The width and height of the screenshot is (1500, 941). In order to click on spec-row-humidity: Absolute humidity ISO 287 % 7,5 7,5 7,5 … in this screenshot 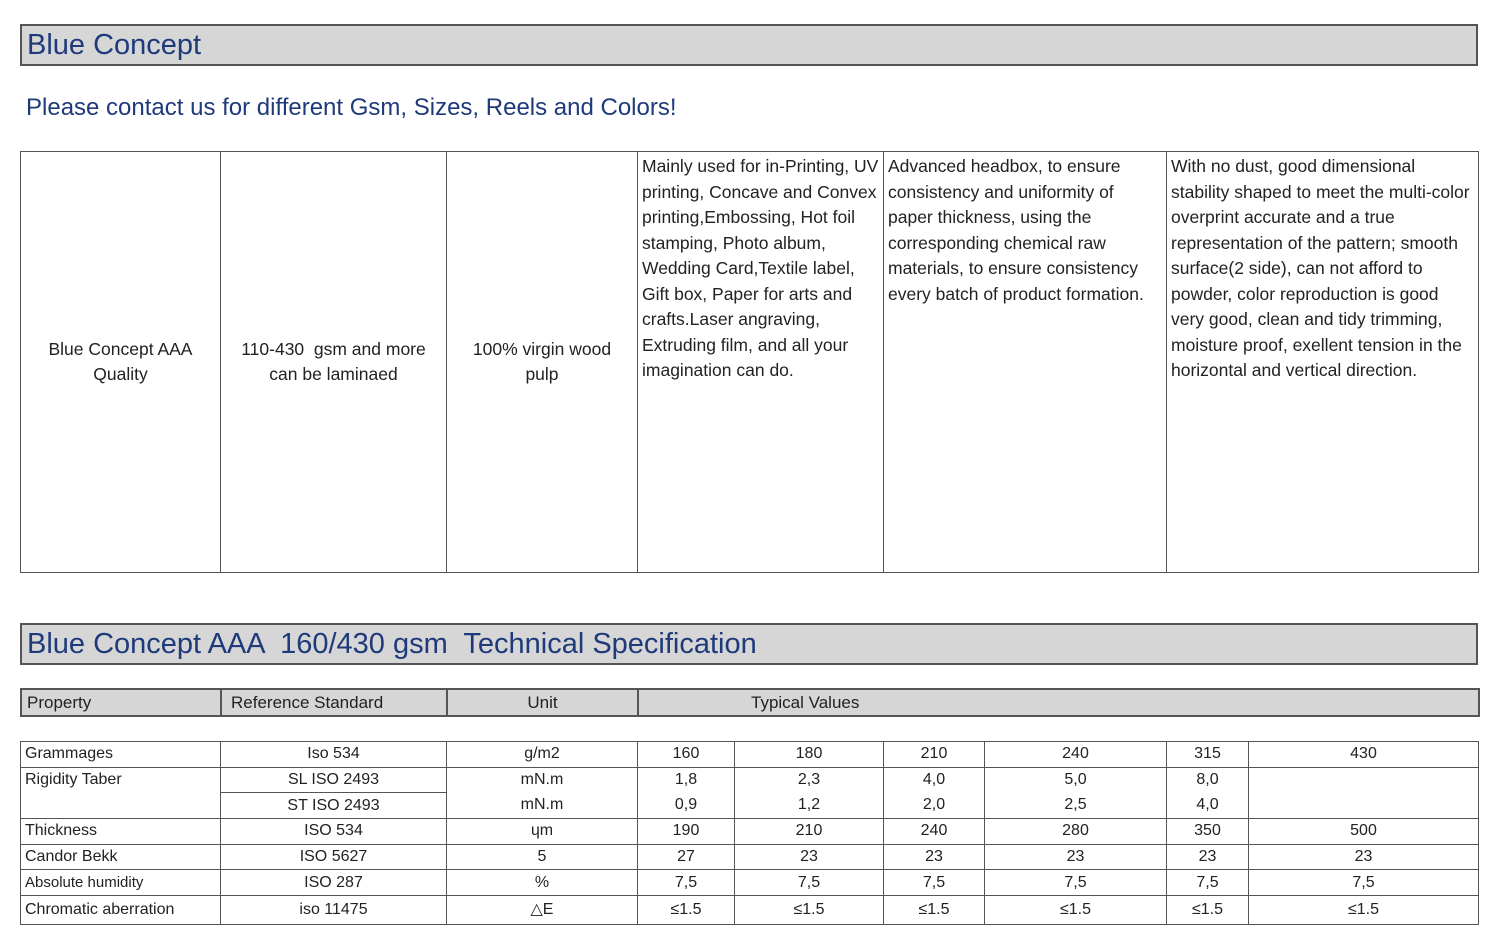, I will do `click(749, 883)`.